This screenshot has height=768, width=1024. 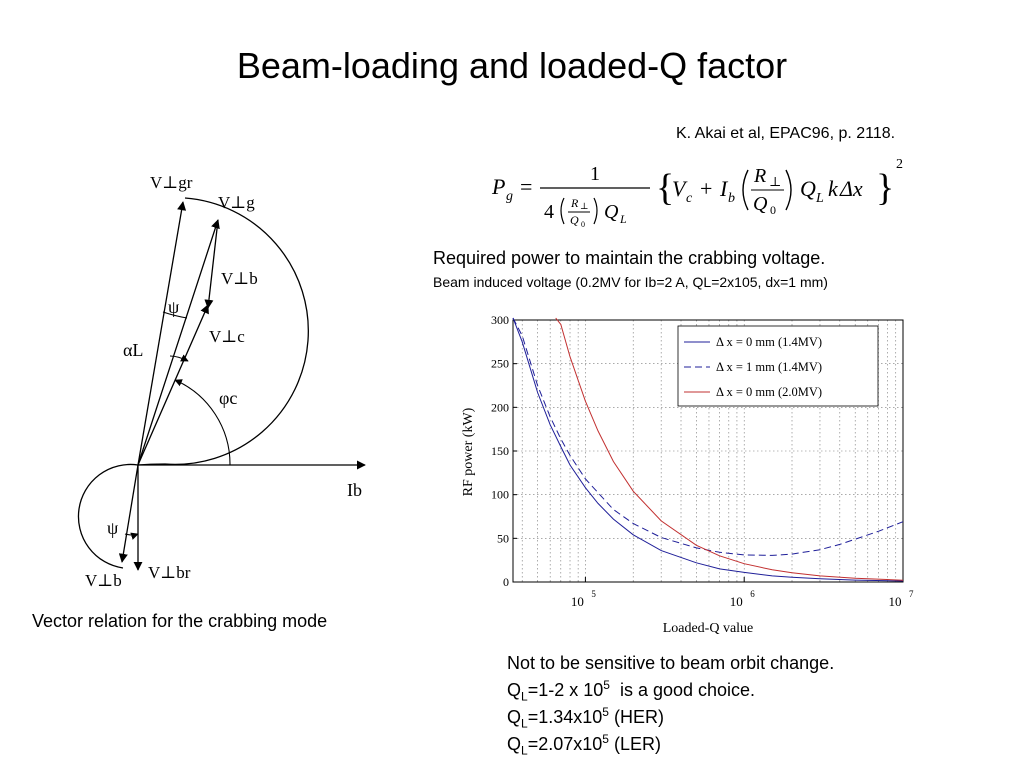 What do you see at coordinates (752, 594) in the screenshot?
I see `x-tick-exponent: 6` at bounding box center [752, 594].